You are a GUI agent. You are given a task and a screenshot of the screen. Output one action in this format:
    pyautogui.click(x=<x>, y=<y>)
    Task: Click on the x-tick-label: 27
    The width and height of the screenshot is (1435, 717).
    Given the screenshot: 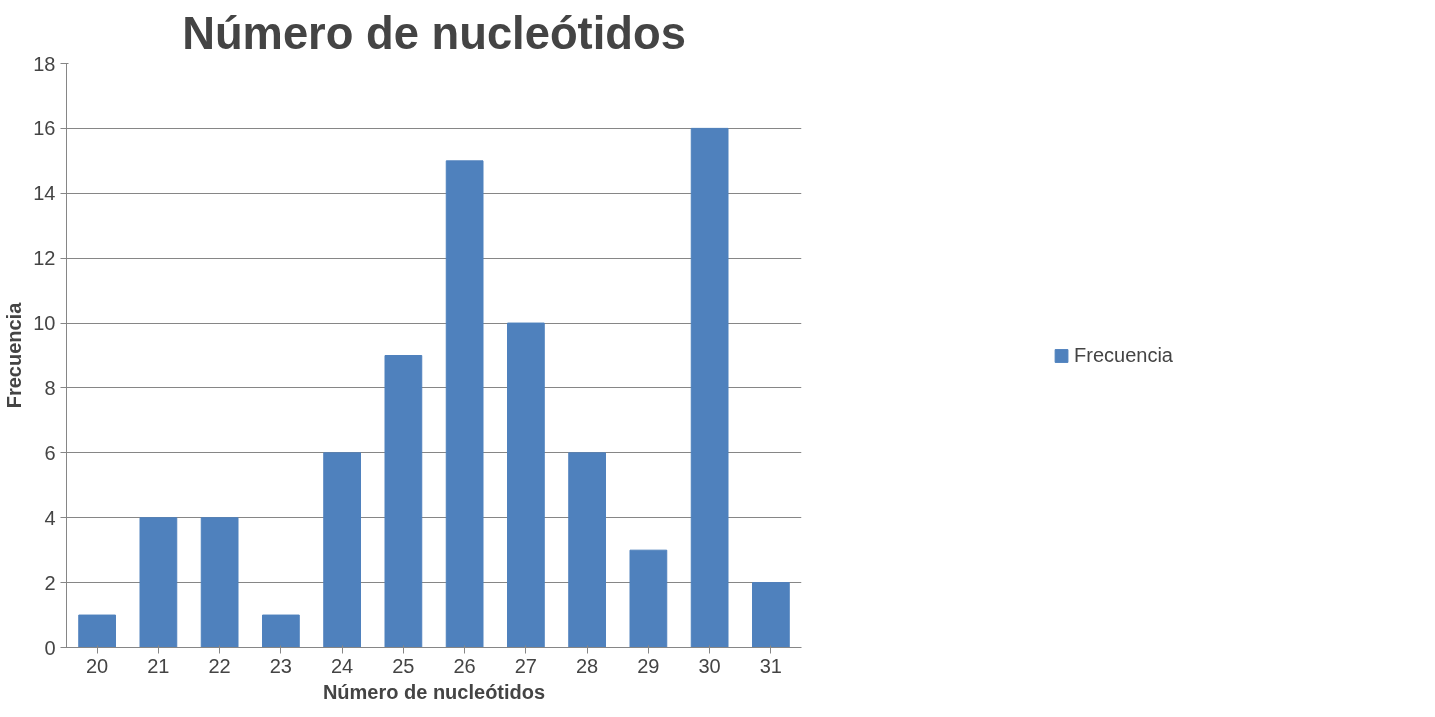 What is the action you would take?
    pyautogui.click(x=525, y=665)
    